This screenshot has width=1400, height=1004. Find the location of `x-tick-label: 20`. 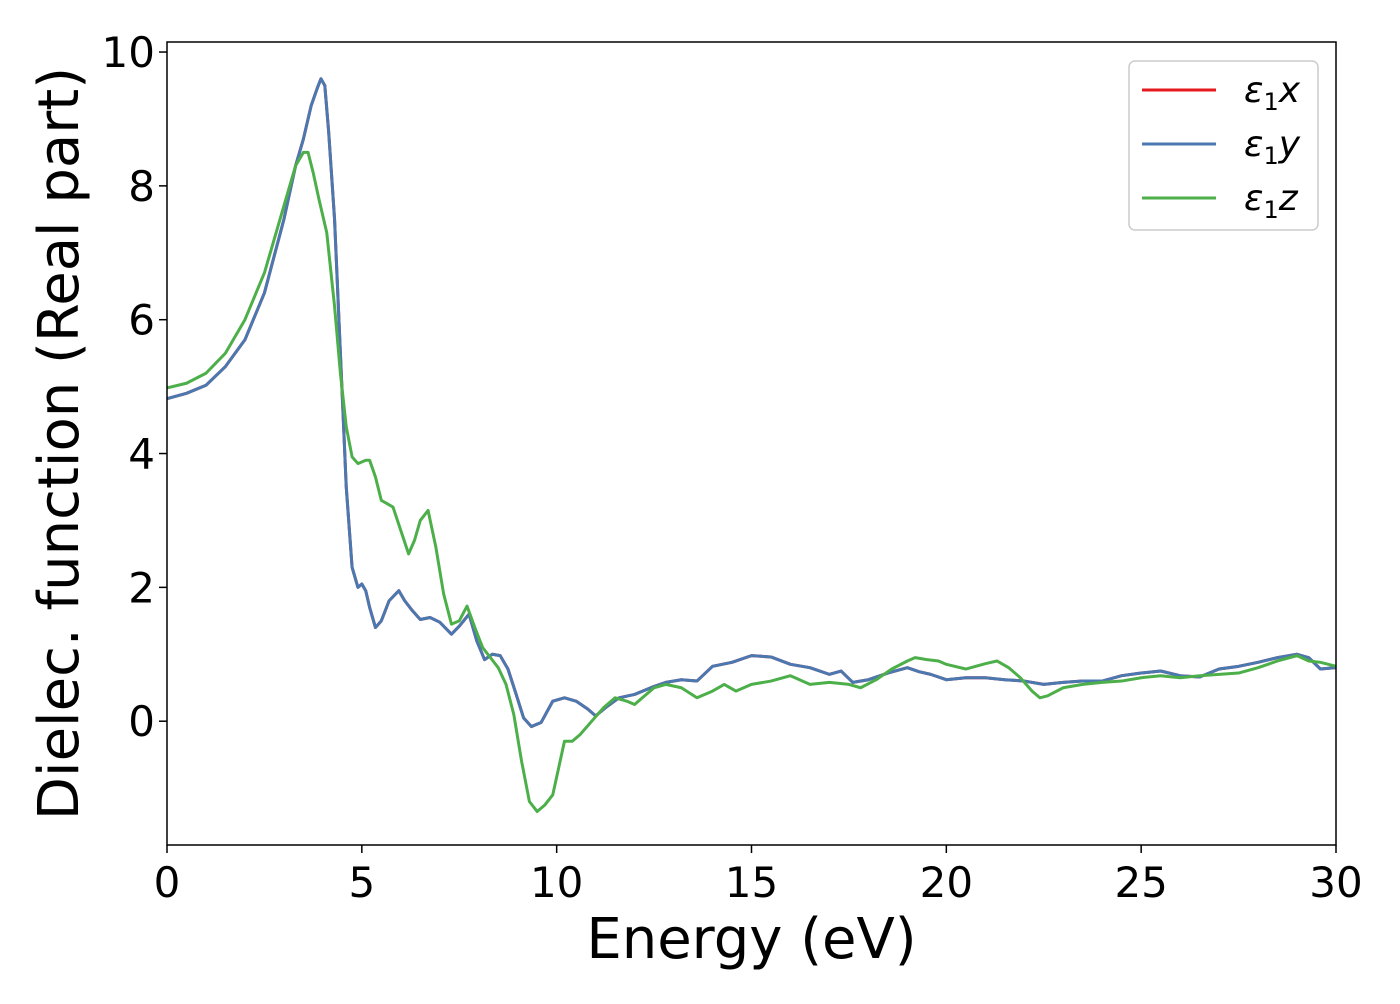

x-tick-label: 20 is located at coordinates (946, 882).